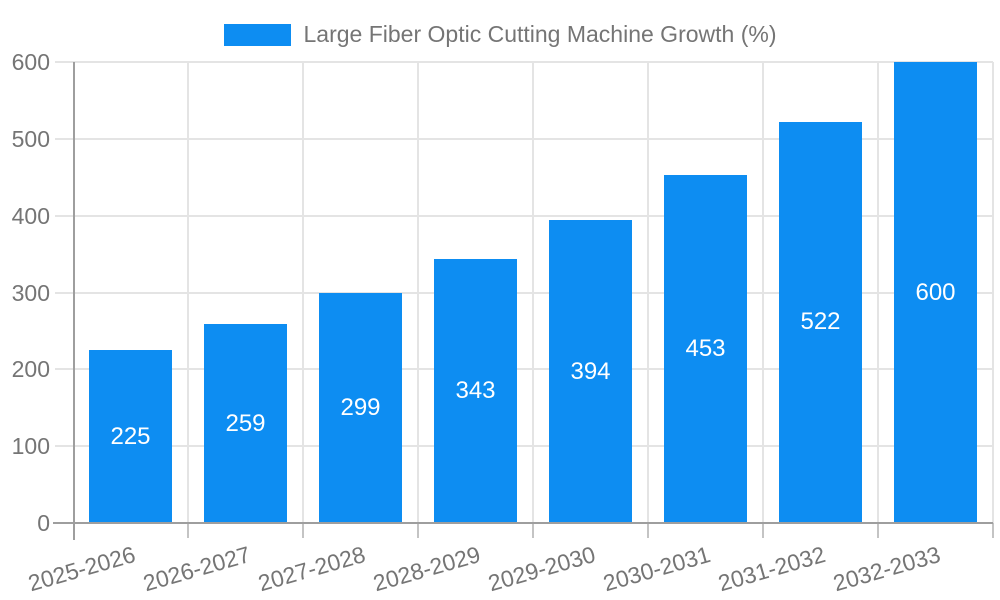 Image resolution: width=1000 pixels, height=600 pixels. Describe the element at coordinates (771, 569) in the screenshot. I see `x-axis-tick-label: 2031-2032` at that location.